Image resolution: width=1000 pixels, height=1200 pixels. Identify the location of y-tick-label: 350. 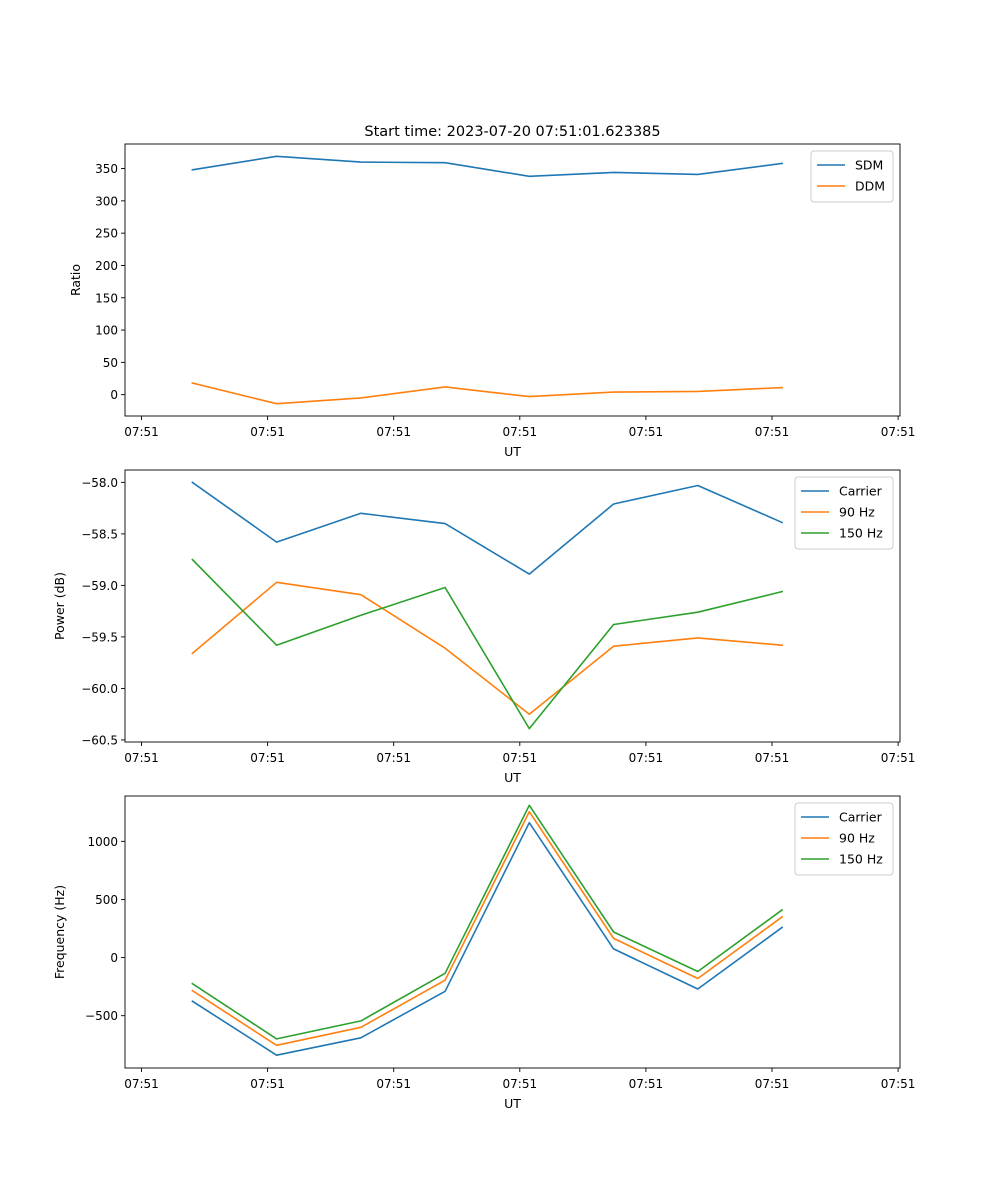
(106, 169).